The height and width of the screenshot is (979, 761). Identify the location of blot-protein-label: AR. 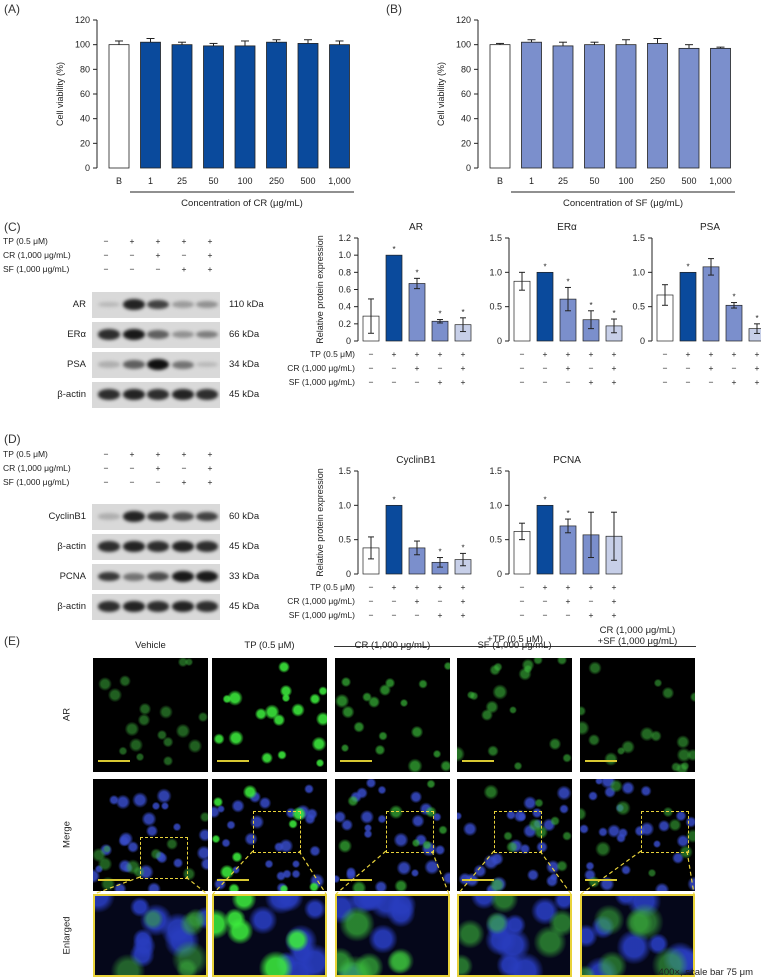
(79, 304).